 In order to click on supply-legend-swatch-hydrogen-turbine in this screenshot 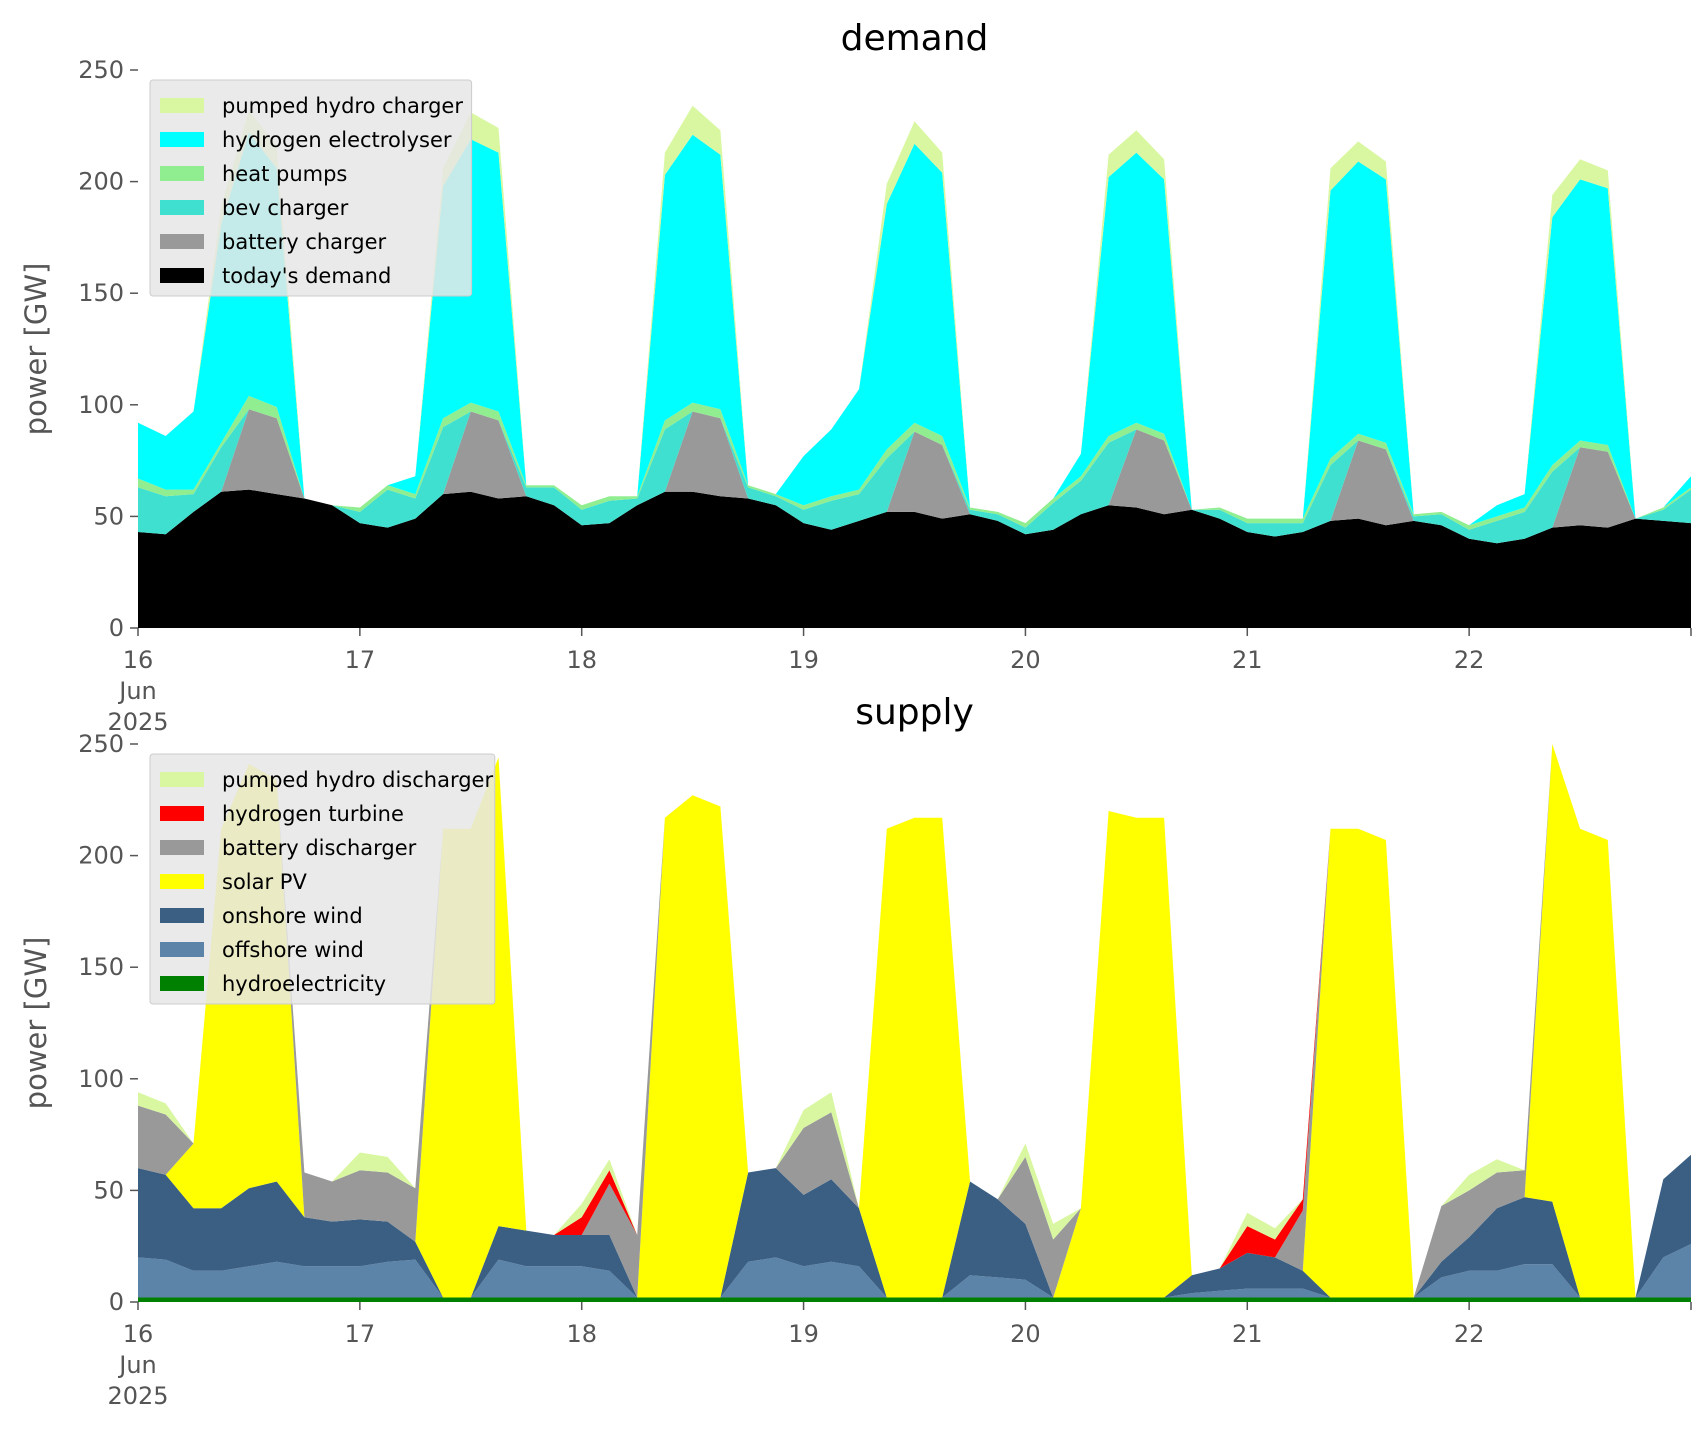, I will do `click(182, 813)`.